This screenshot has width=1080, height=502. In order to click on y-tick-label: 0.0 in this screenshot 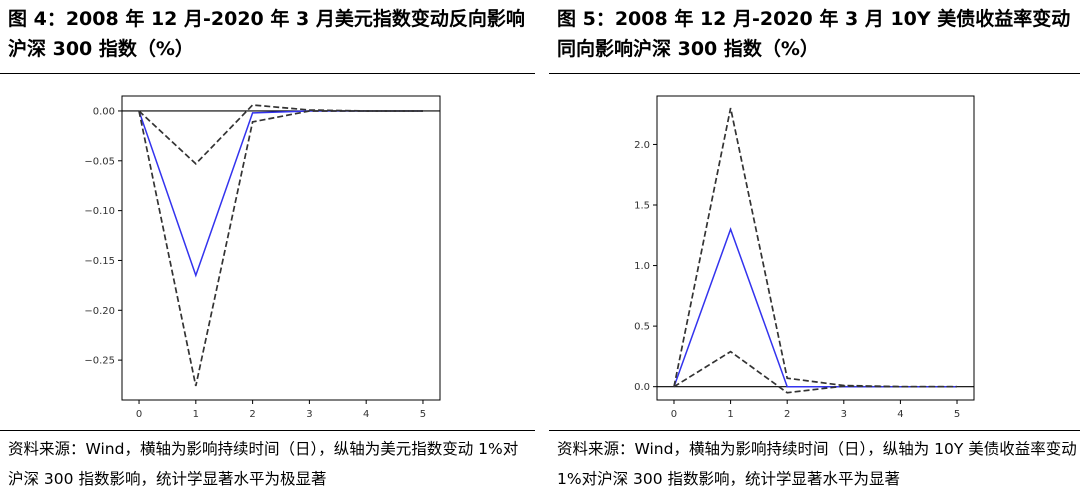, I will do `click(642, 387)`.